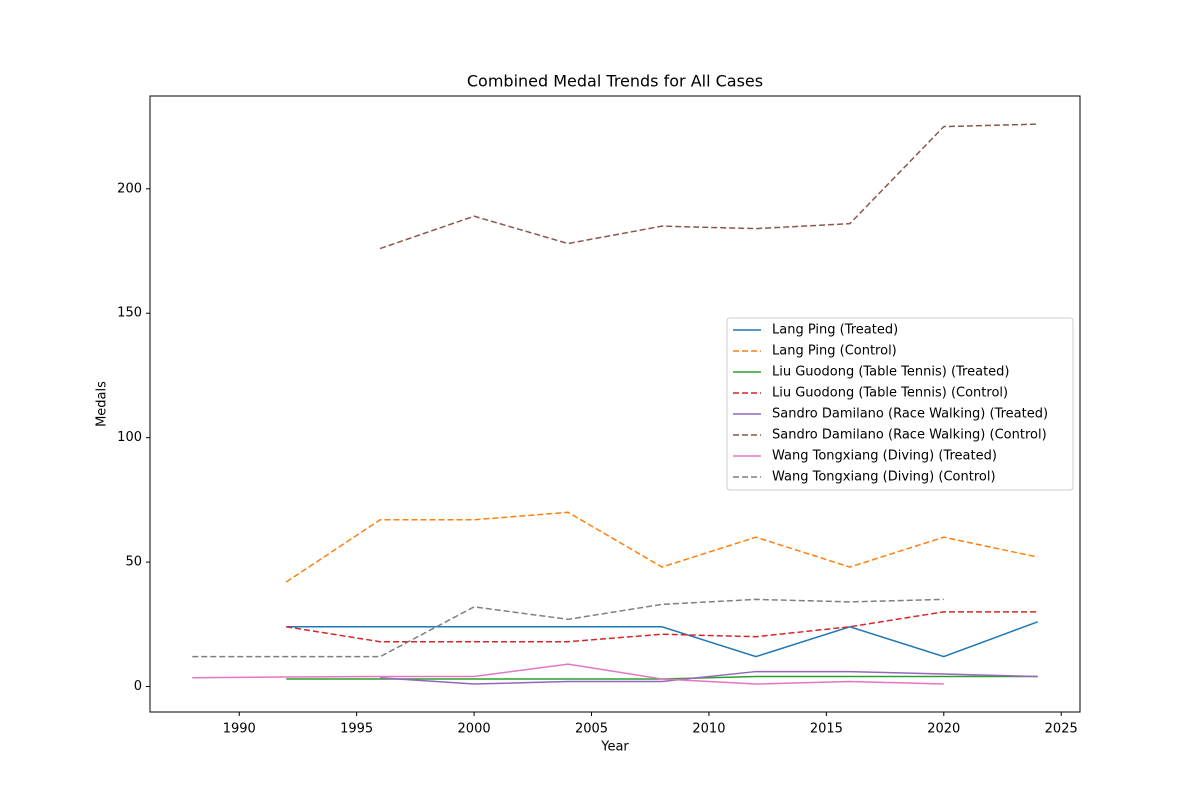  Describe the element at coordinates (138, 686) in the screenshot. I see `y-tick-label: 0` at that location.